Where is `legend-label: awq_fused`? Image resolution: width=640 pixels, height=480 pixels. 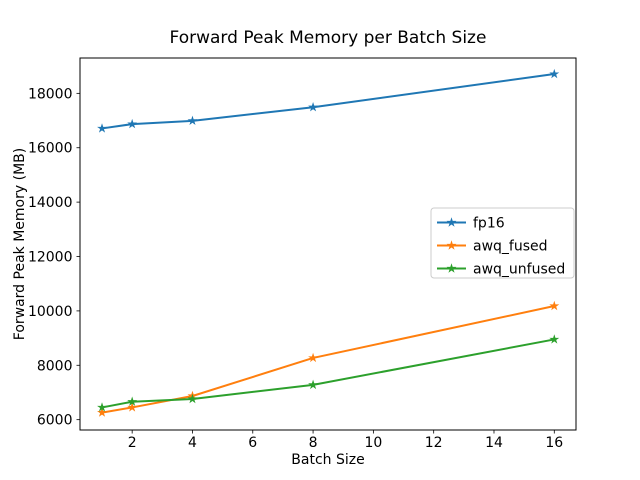
legend-label: awq_fused is located at coordinates (510, 247).